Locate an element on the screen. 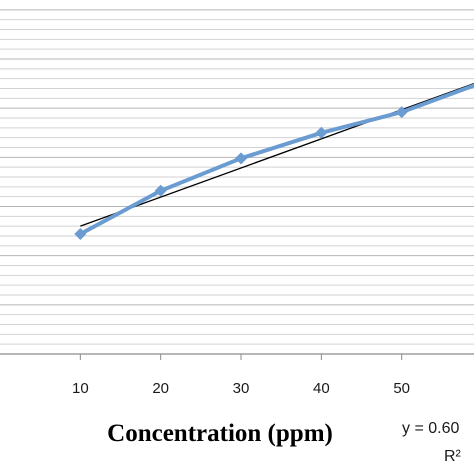 The image size is (474, 474). x-tick-label: 30 is located at coordinates (241, 388).